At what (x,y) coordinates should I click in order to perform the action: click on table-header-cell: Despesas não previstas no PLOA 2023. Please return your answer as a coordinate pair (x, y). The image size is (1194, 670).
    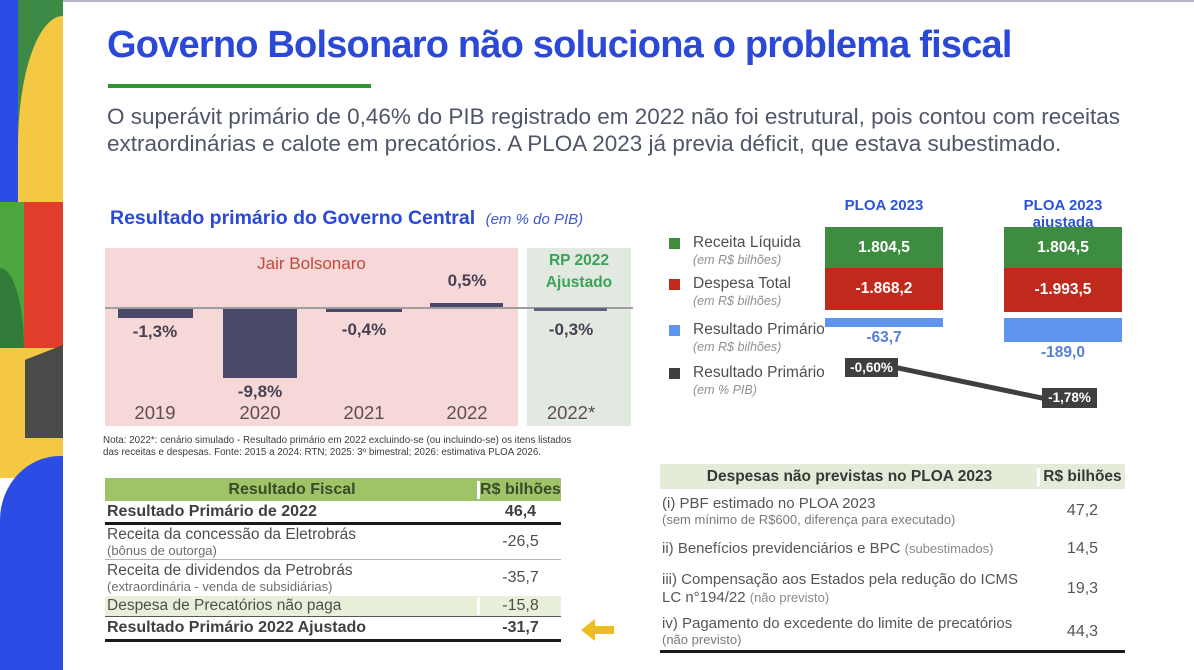
    Looking at the image, I should click on (849, 476).